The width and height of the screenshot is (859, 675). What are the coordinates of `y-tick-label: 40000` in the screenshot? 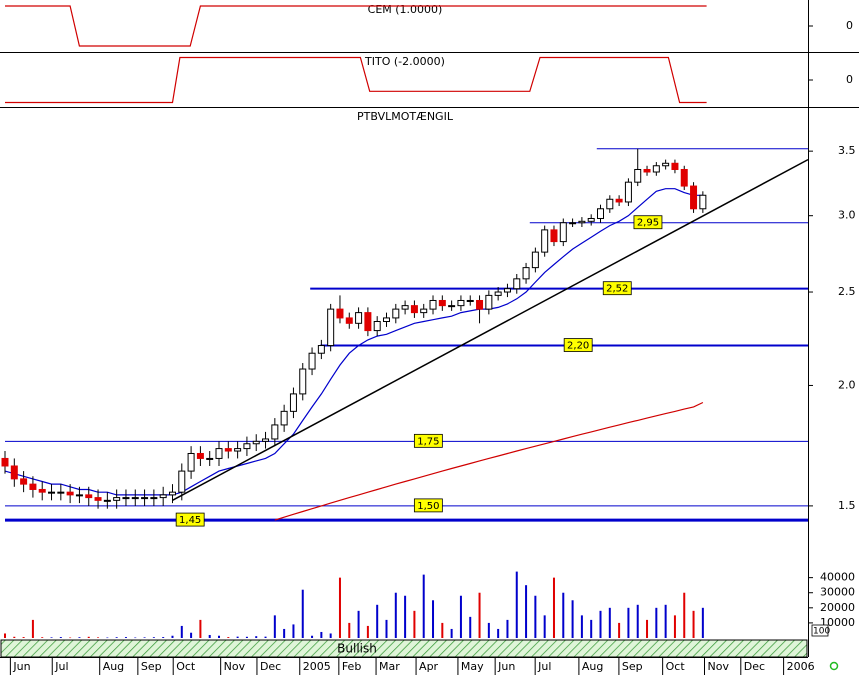 It's located at (837, 577).